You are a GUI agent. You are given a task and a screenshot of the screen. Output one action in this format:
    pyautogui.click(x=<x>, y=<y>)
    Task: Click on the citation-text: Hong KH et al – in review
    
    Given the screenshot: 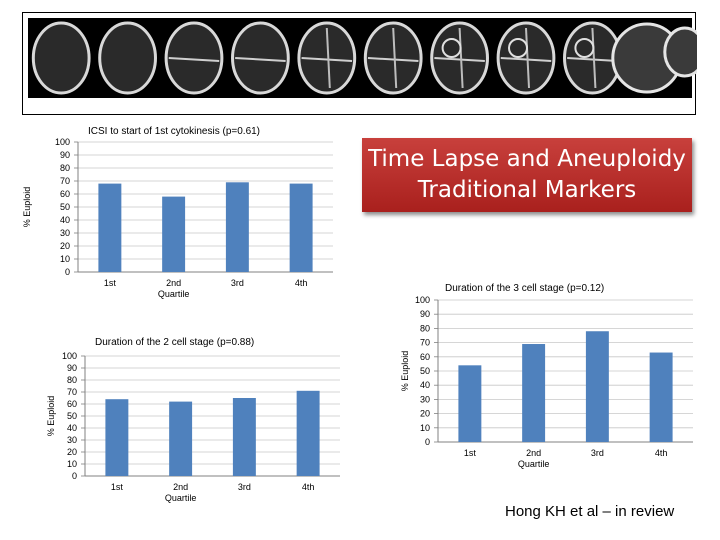 What is the action you would take?
    pyautogui.click(x=590, y=511)
    